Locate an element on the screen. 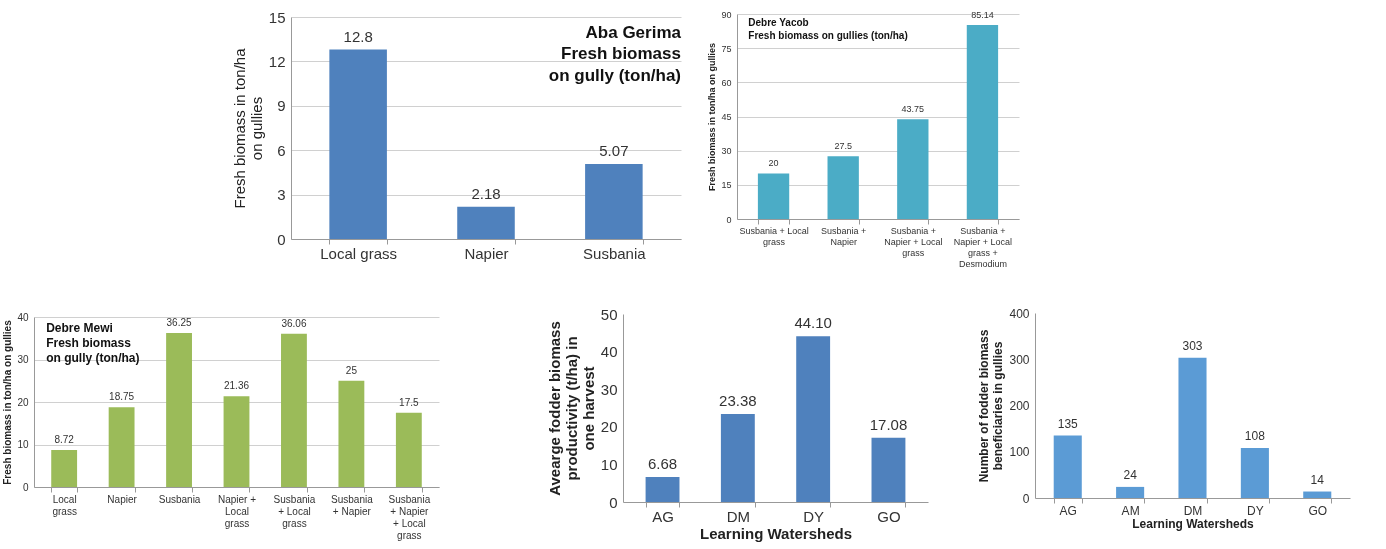 The height and width of the screenshot is (549, 1386). x-tick-label: Susbania + Napier + Local grass + Desmodium is located at coordinates (983, 247).